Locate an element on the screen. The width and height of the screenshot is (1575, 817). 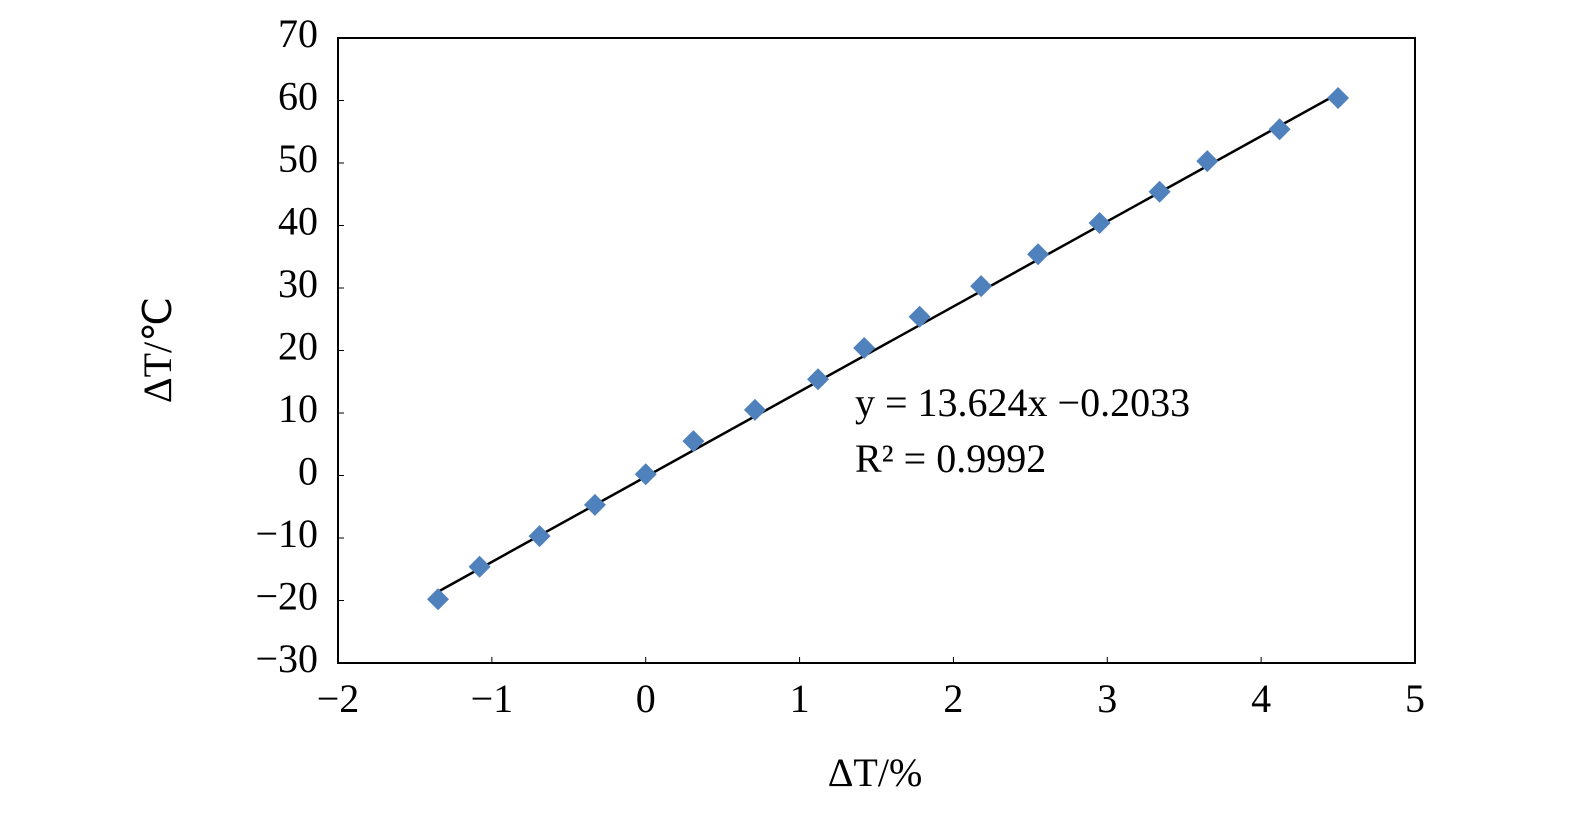
x-tick-label: 1 is located at coordinates (800, 698).